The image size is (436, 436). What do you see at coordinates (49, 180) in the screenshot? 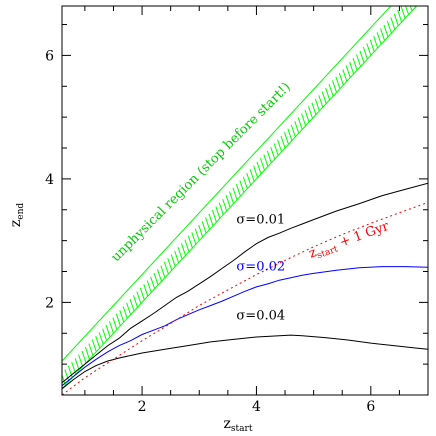
I see `y-tick-label: 4` at bounding box center [49, 180].